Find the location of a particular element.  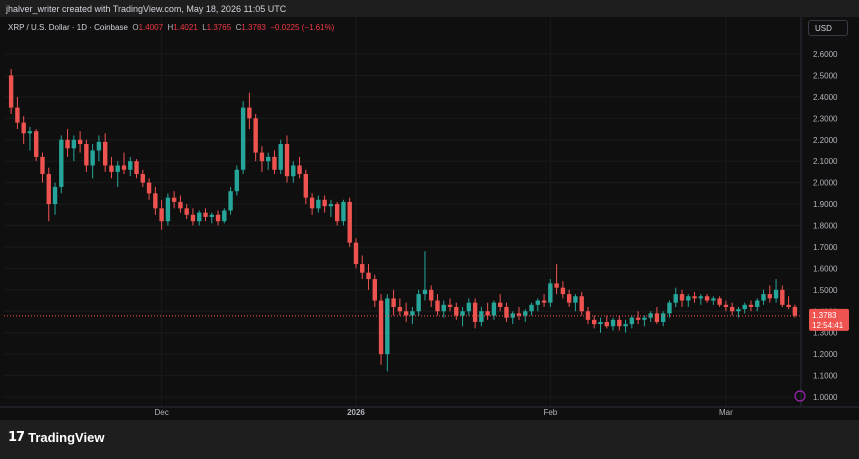

y-tick-label: 1.8000 is located at coordinates (825, 226).